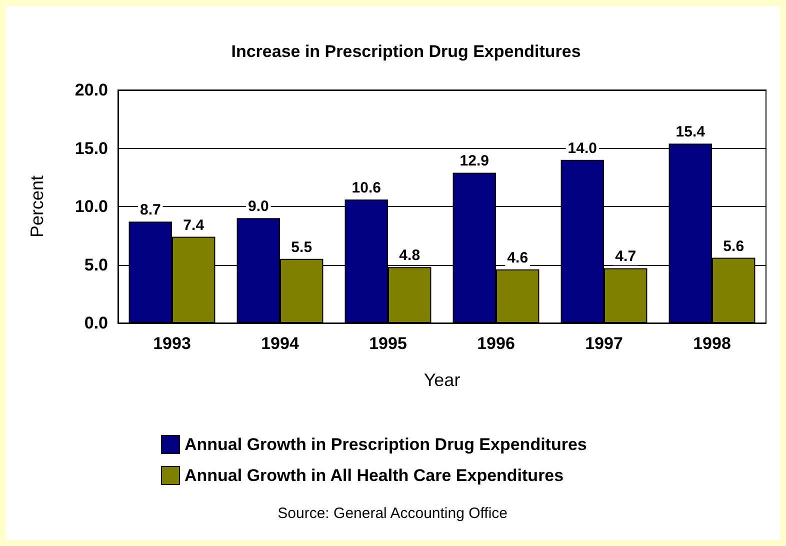  I want to click on data-label: 9.0, so click(258, 207).